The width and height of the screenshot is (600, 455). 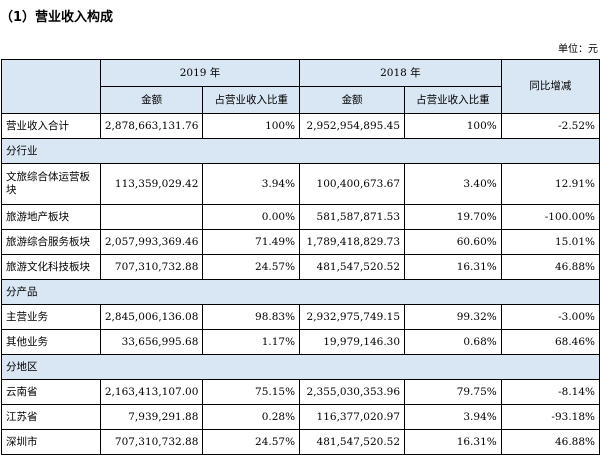 I want to click on unit-label: 单位：元, so click(x=578, y=49).